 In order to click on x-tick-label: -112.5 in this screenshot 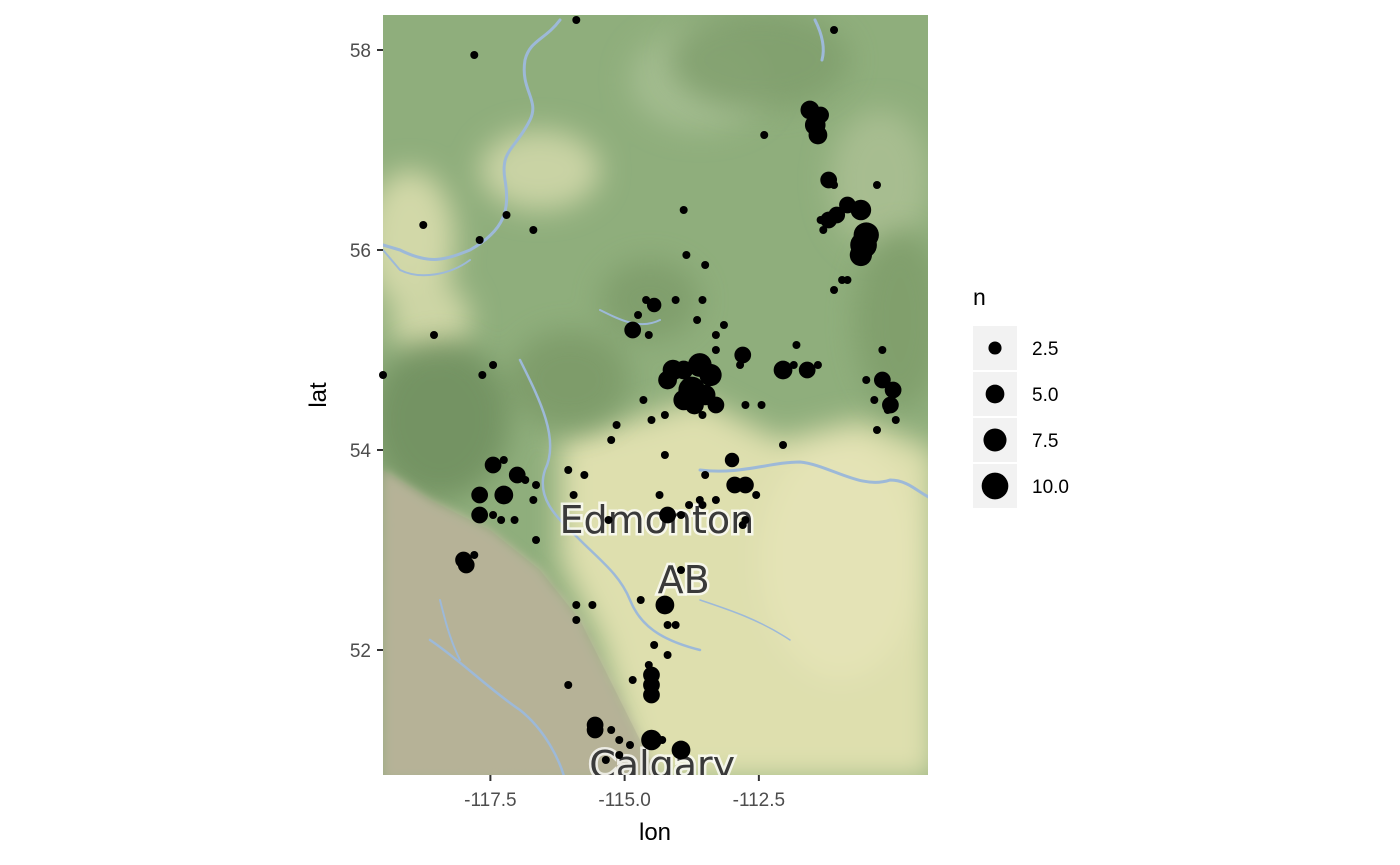, I will do `click(759, 800)`.